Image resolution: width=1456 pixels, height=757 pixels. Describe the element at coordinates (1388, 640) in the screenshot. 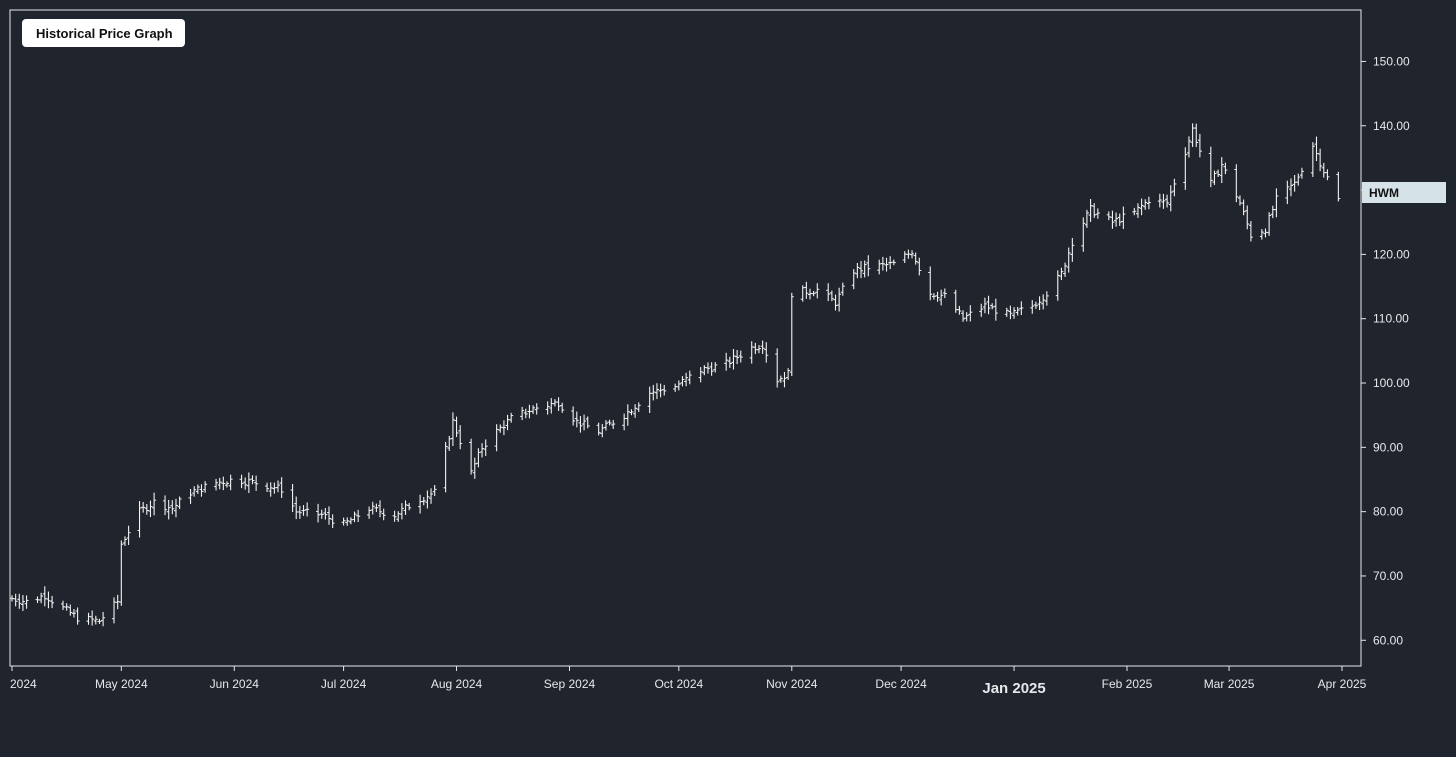

I see `y-tick-label: 60.00` at that location.